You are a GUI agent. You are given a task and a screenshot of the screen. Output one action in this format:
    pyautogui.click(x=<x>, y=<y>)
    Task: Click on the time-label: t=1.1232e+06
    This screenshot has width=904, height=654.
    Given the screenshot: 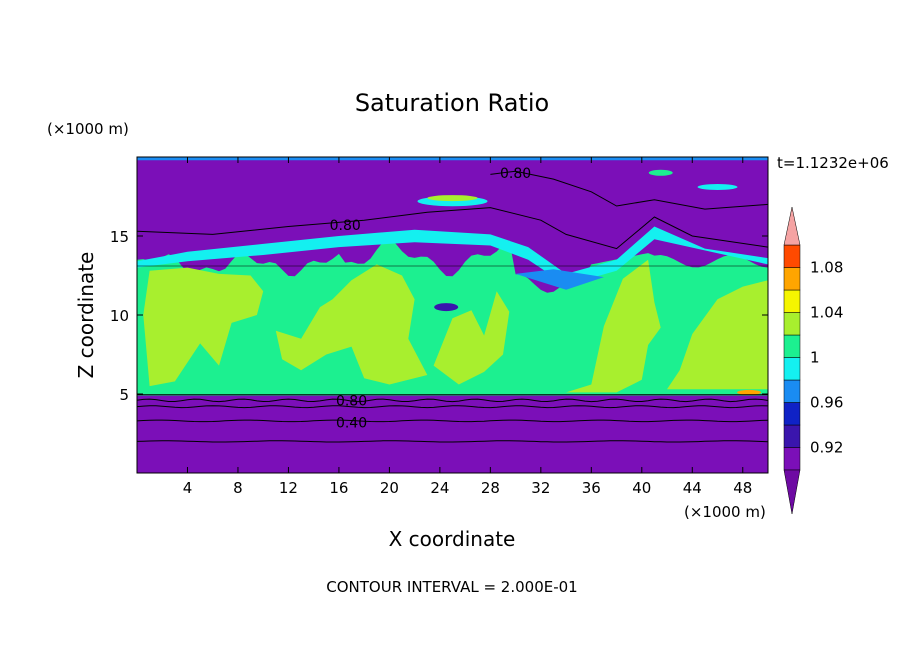 What is the action you would take?
    pyautogui.click(x=833, y=163)
    